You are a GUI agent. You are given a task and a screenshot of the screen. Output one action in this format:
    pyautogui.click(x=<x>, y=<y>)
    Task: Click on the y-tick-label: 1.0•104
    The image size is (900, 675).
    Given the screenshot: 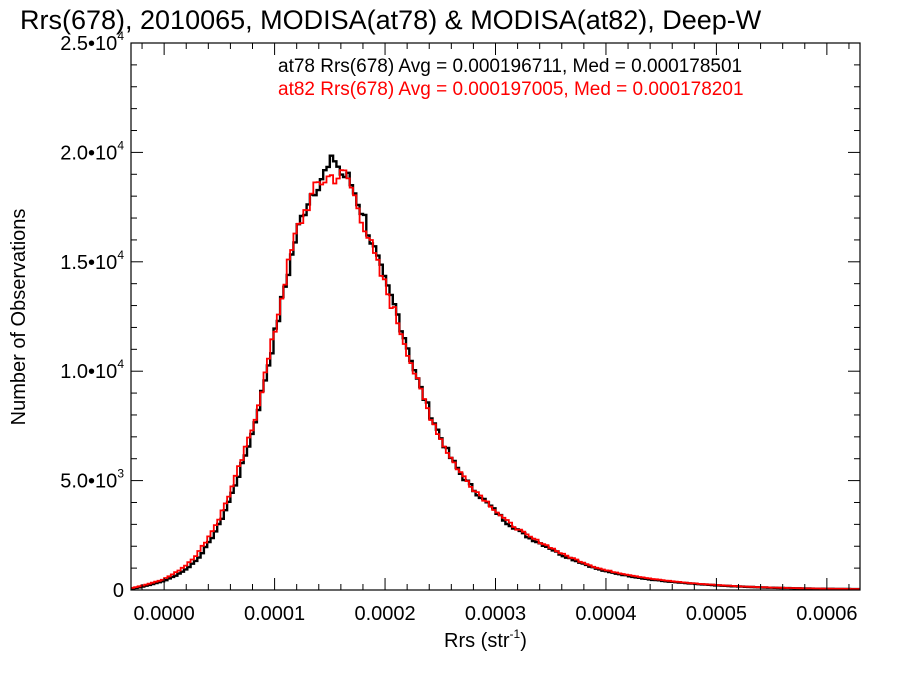 What is the action you would take?
    pyautogui.click(x=92, y=370)
    